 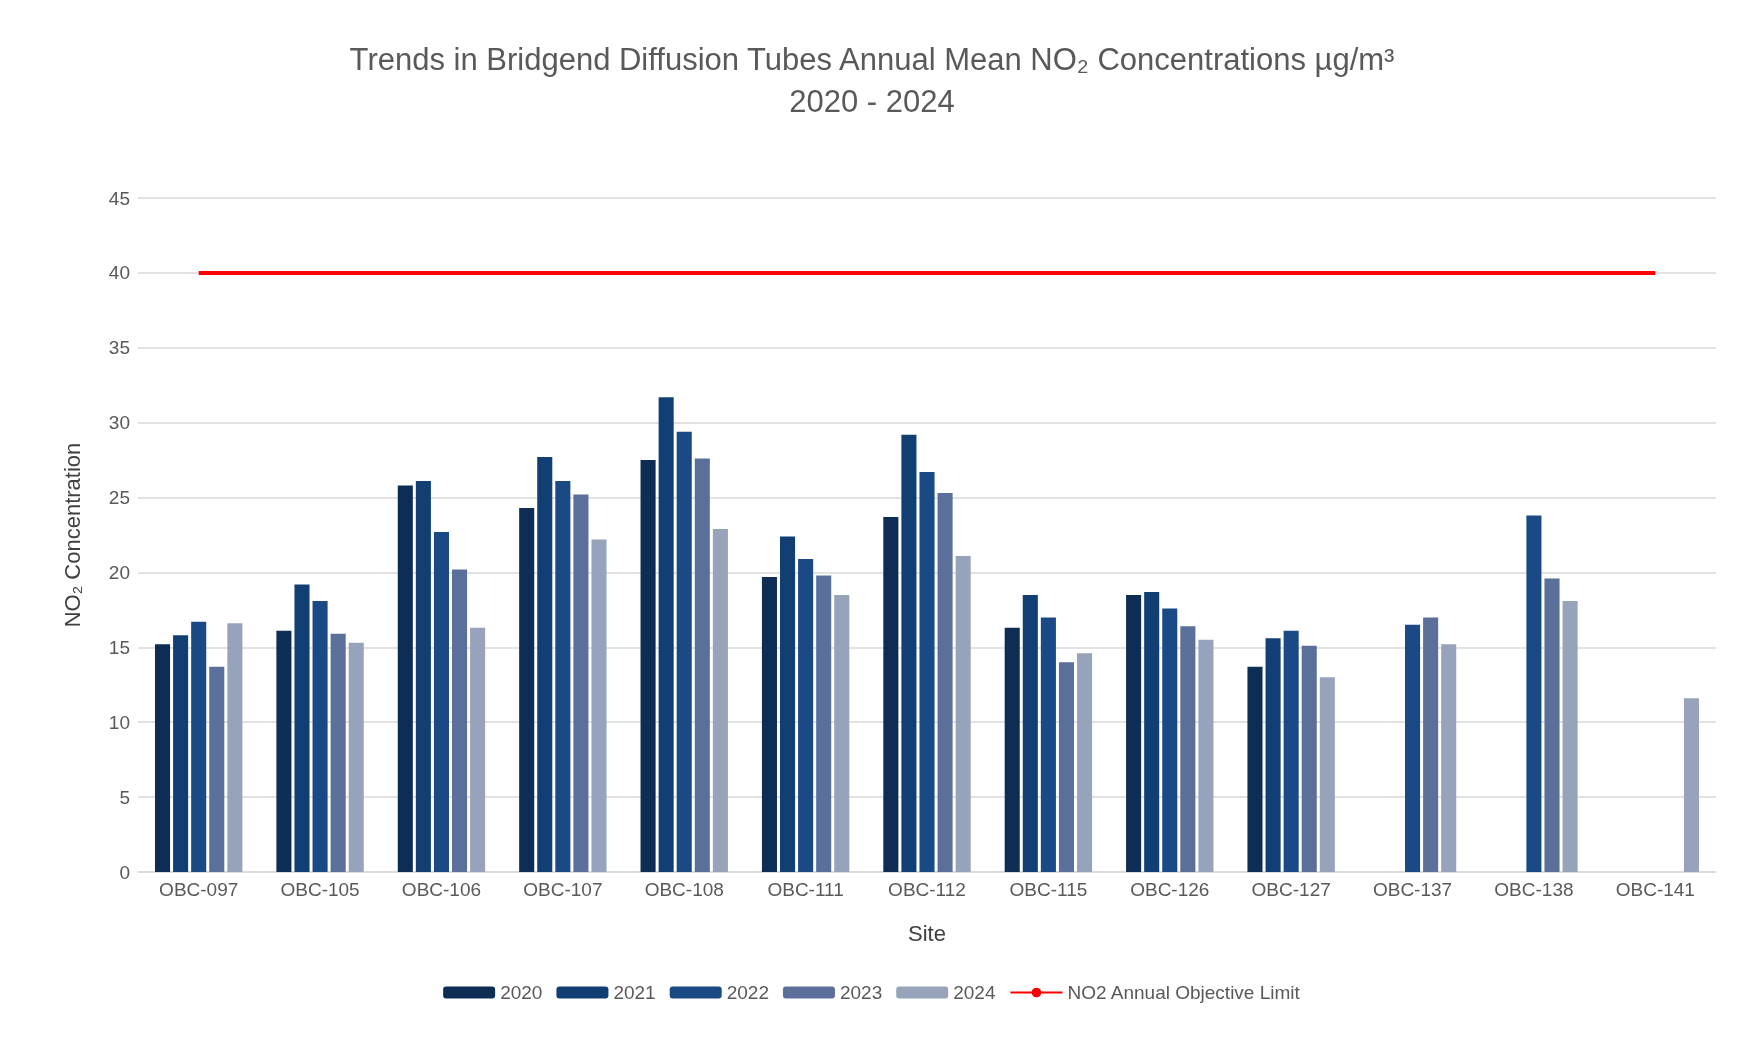 What do you see at coordinates (634, 992) in the screenshot?
I see `legend-label: 2021` at bounding box center [634, 992].